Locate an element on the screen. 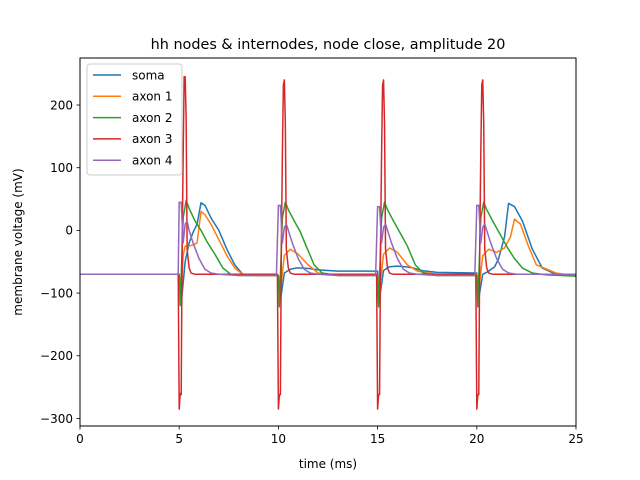 The height and width of the screenshot is (480, 640). x-ticks: 0 5 10 15 20 25 is located at coordinates (330, 436).